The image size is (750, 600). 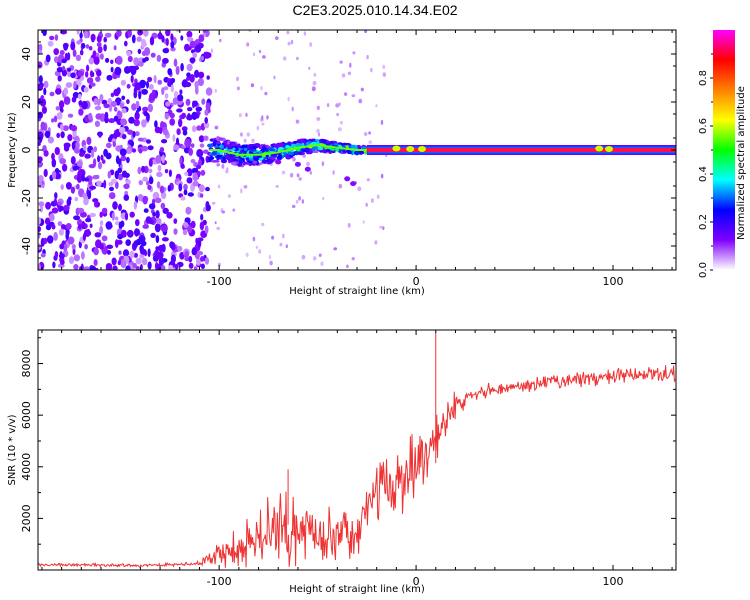 I want to click on y-tick-label: -40, so click(x=26, y=246).